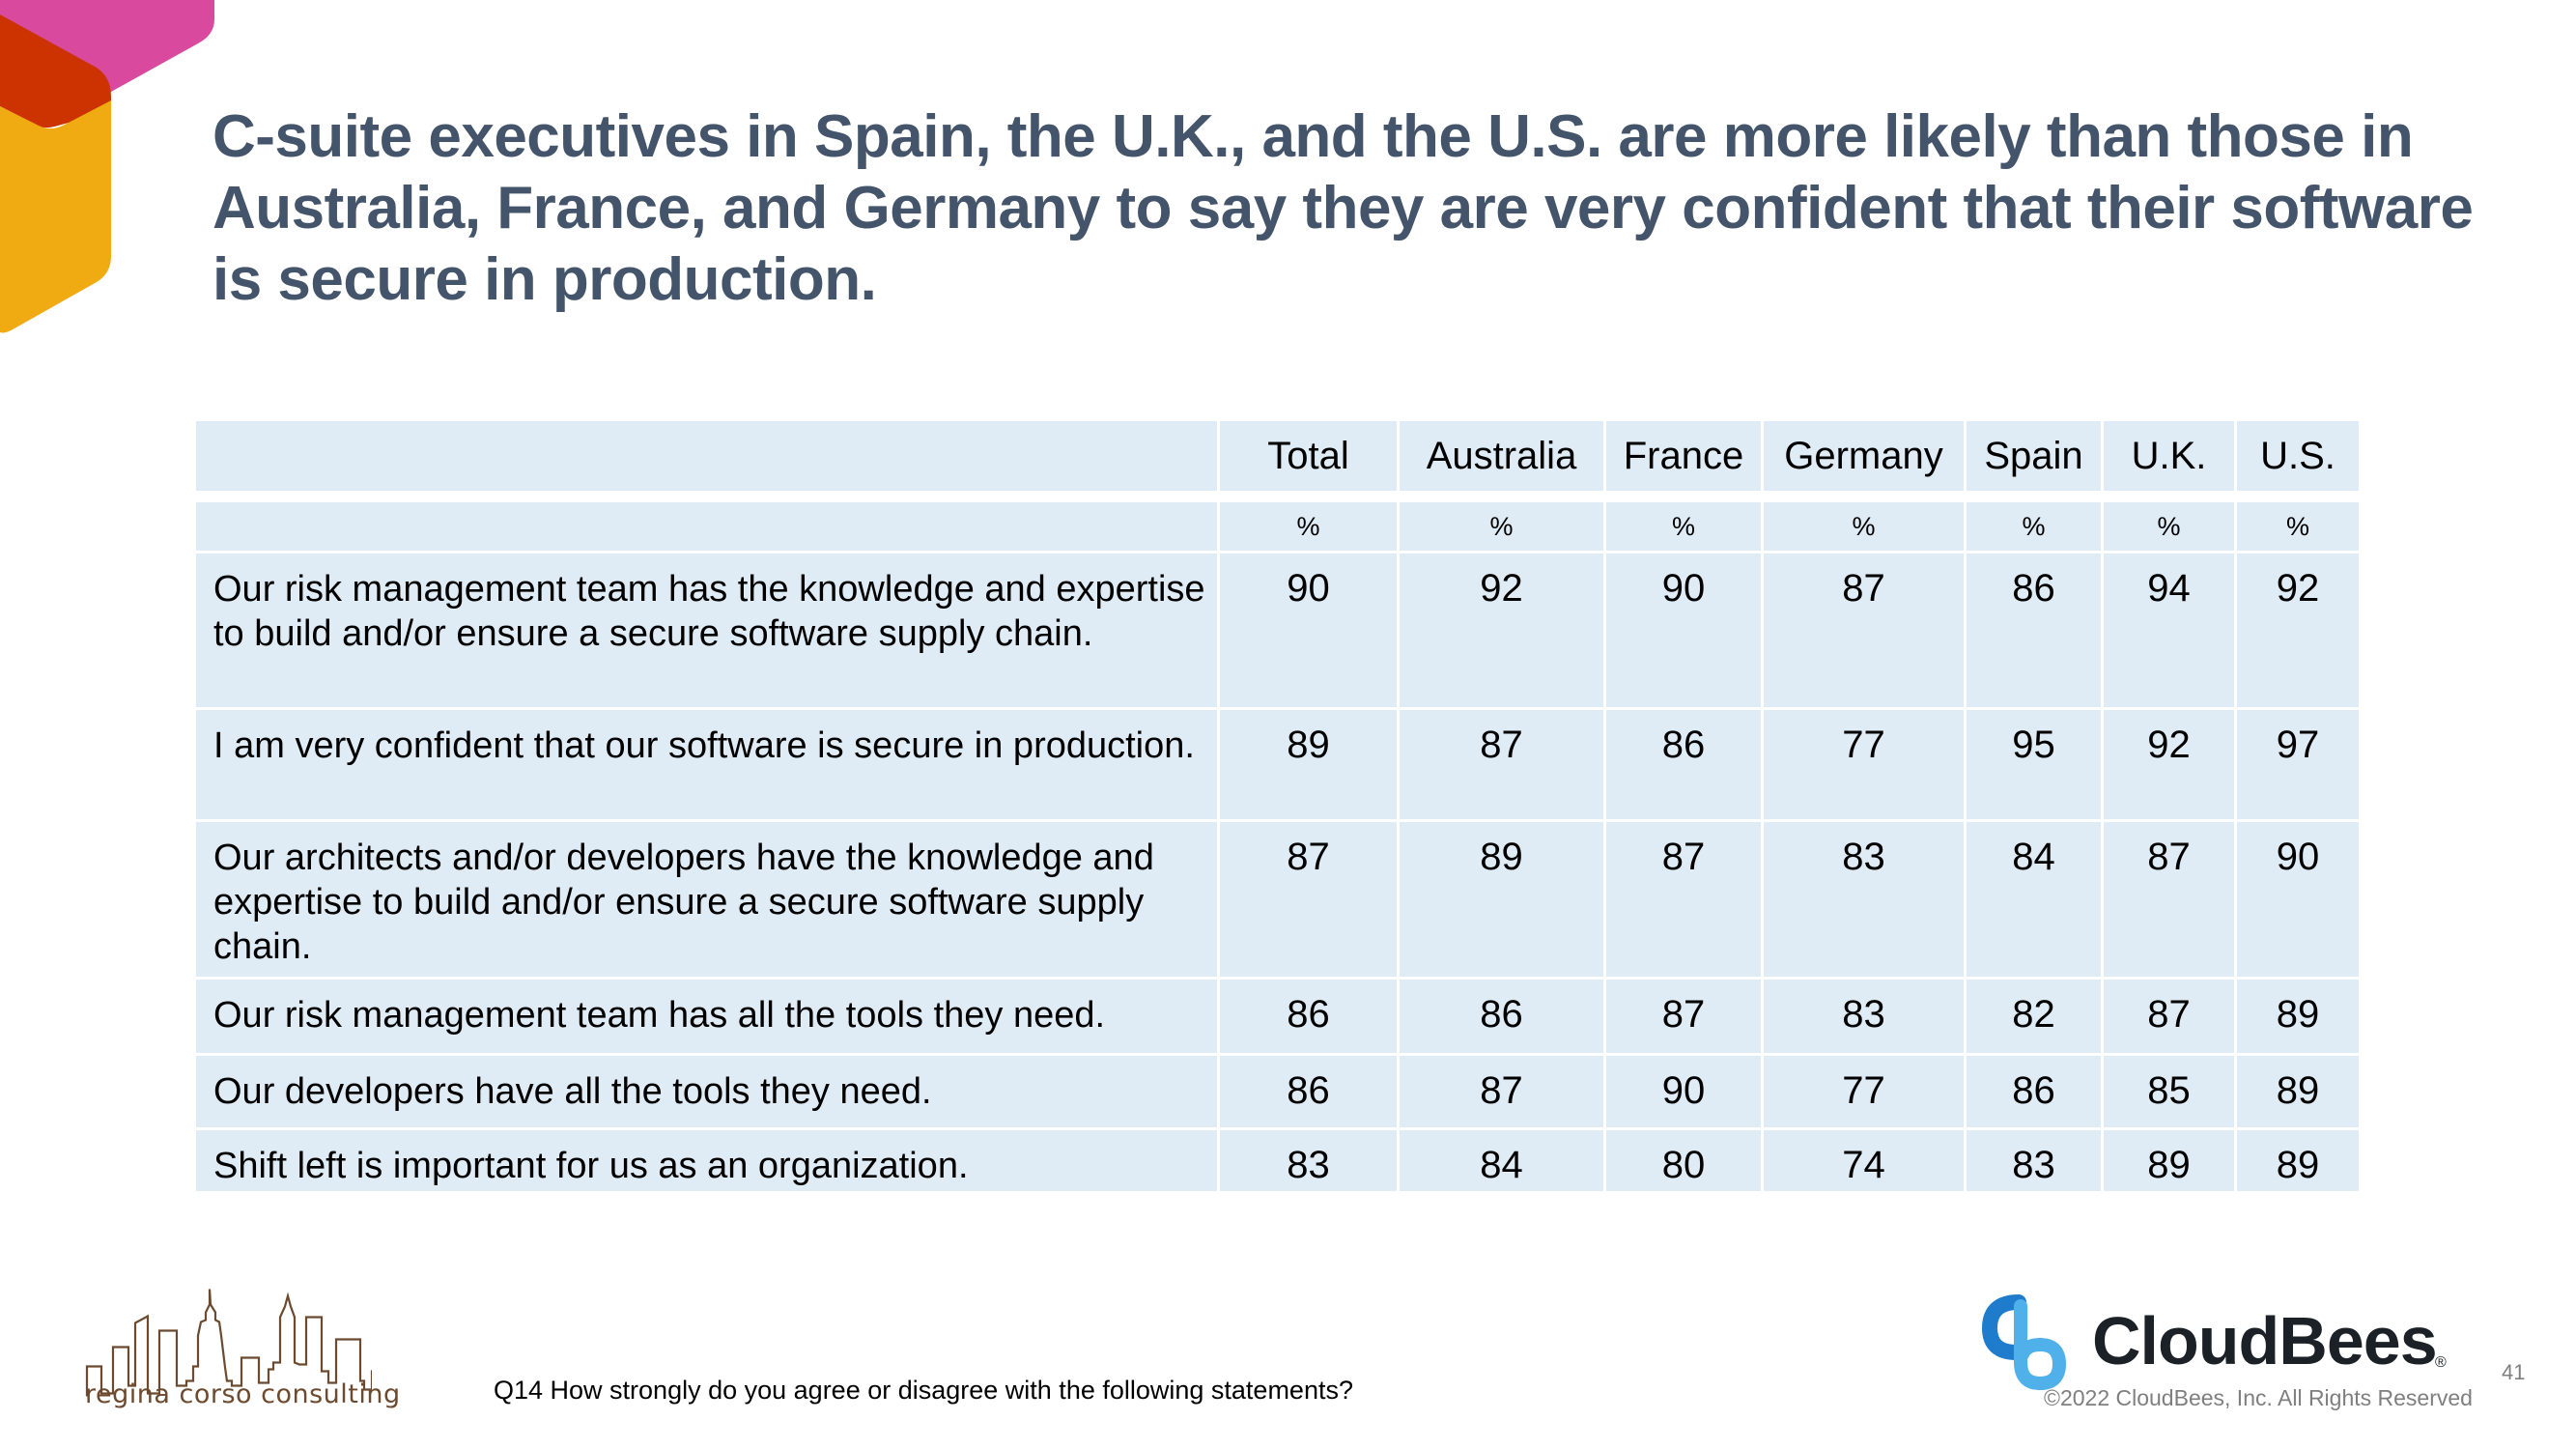  I want to click on value-spain: 82, so click(2034, 1016).